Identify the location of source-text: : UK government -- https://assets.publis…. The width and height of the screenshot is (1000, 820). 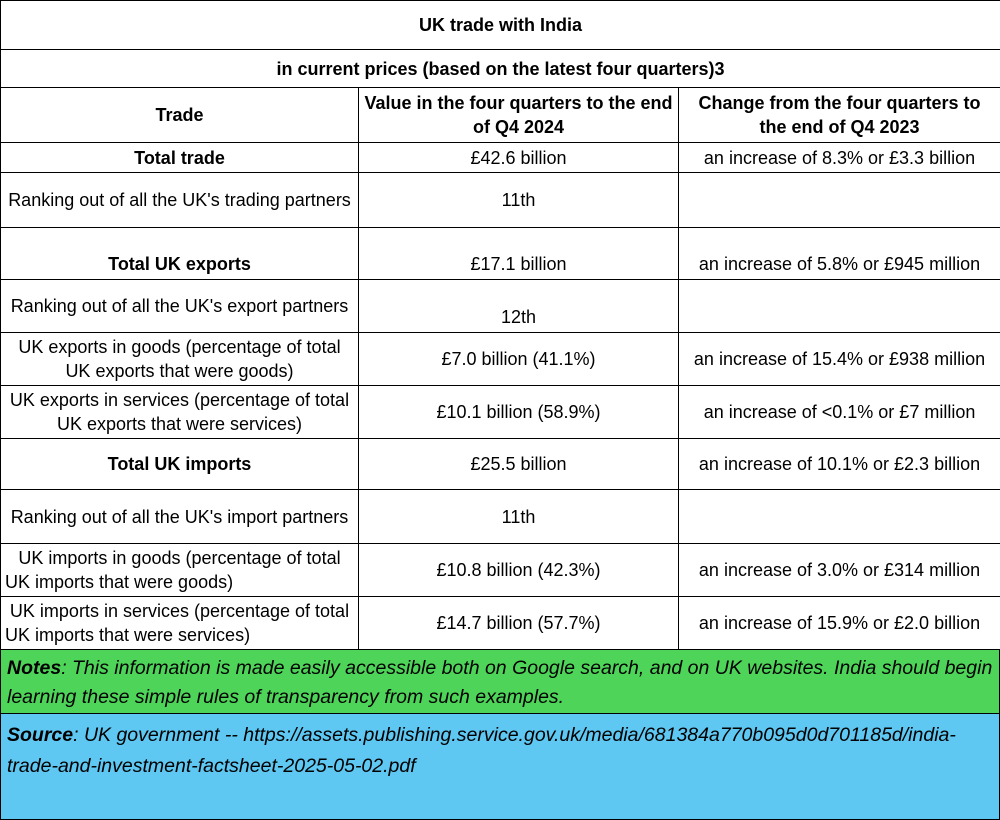
(481, 750).